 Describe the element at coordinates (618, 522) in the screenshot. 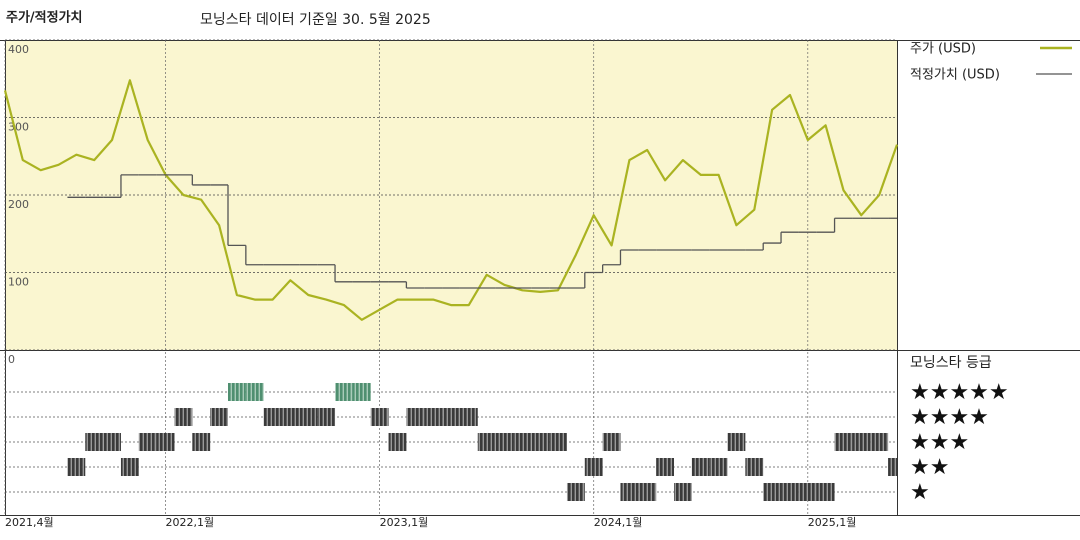

I see `x-tick-label: 2024,1월` at that location.